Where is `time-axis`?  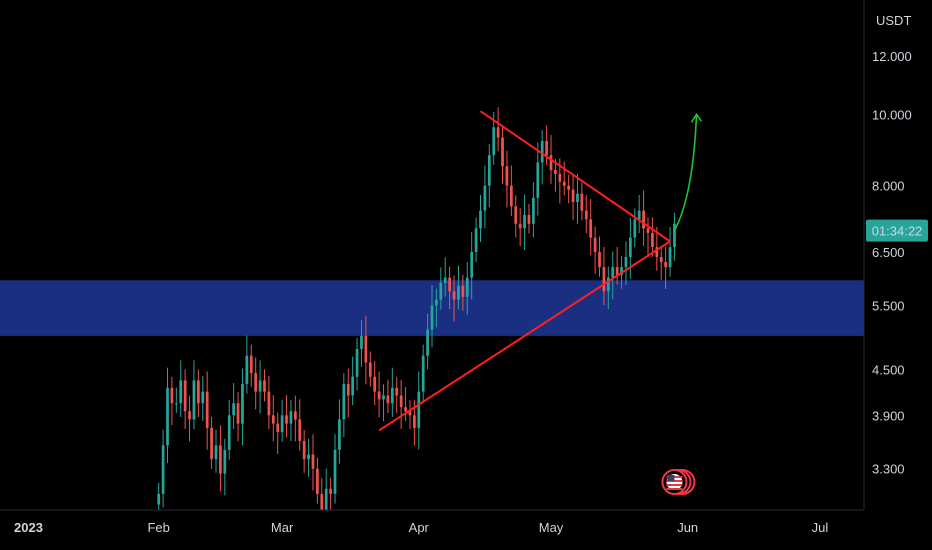
time-axis is located at coordinates (466, 530).